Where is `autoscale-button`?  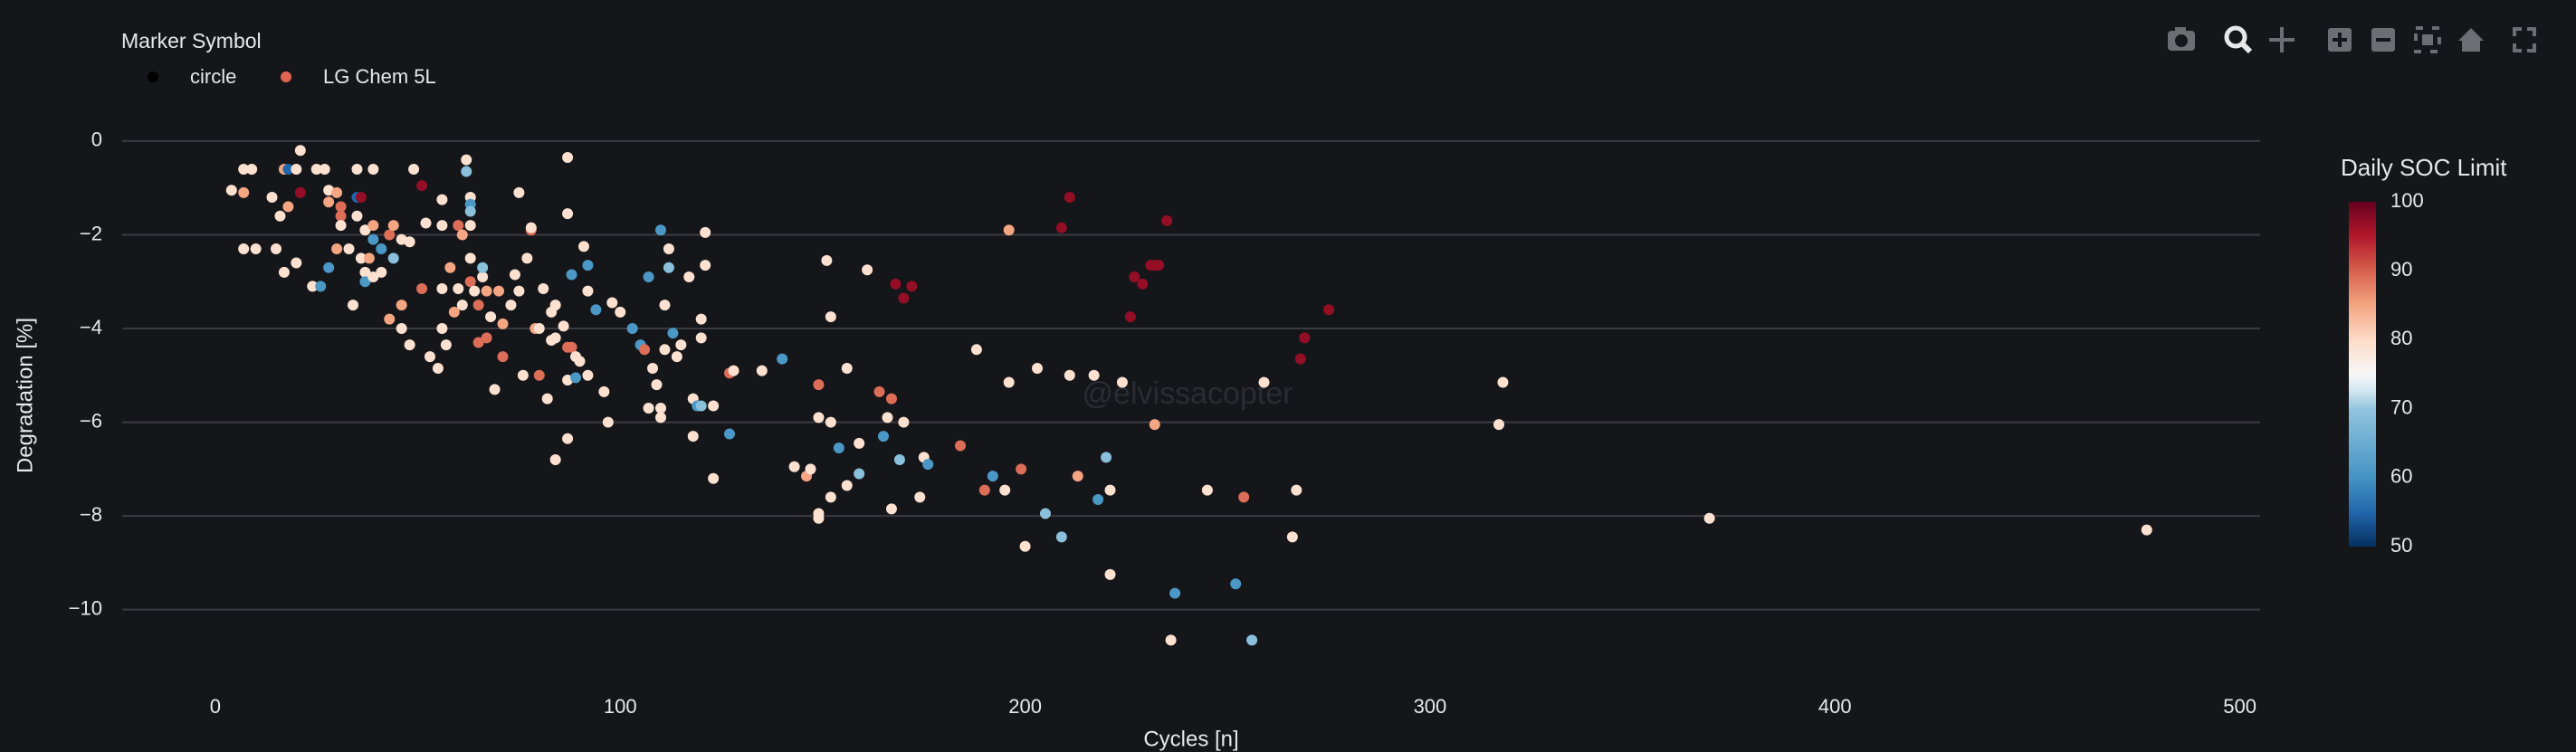
autoscale-button is located at coordinates (2427, 40).